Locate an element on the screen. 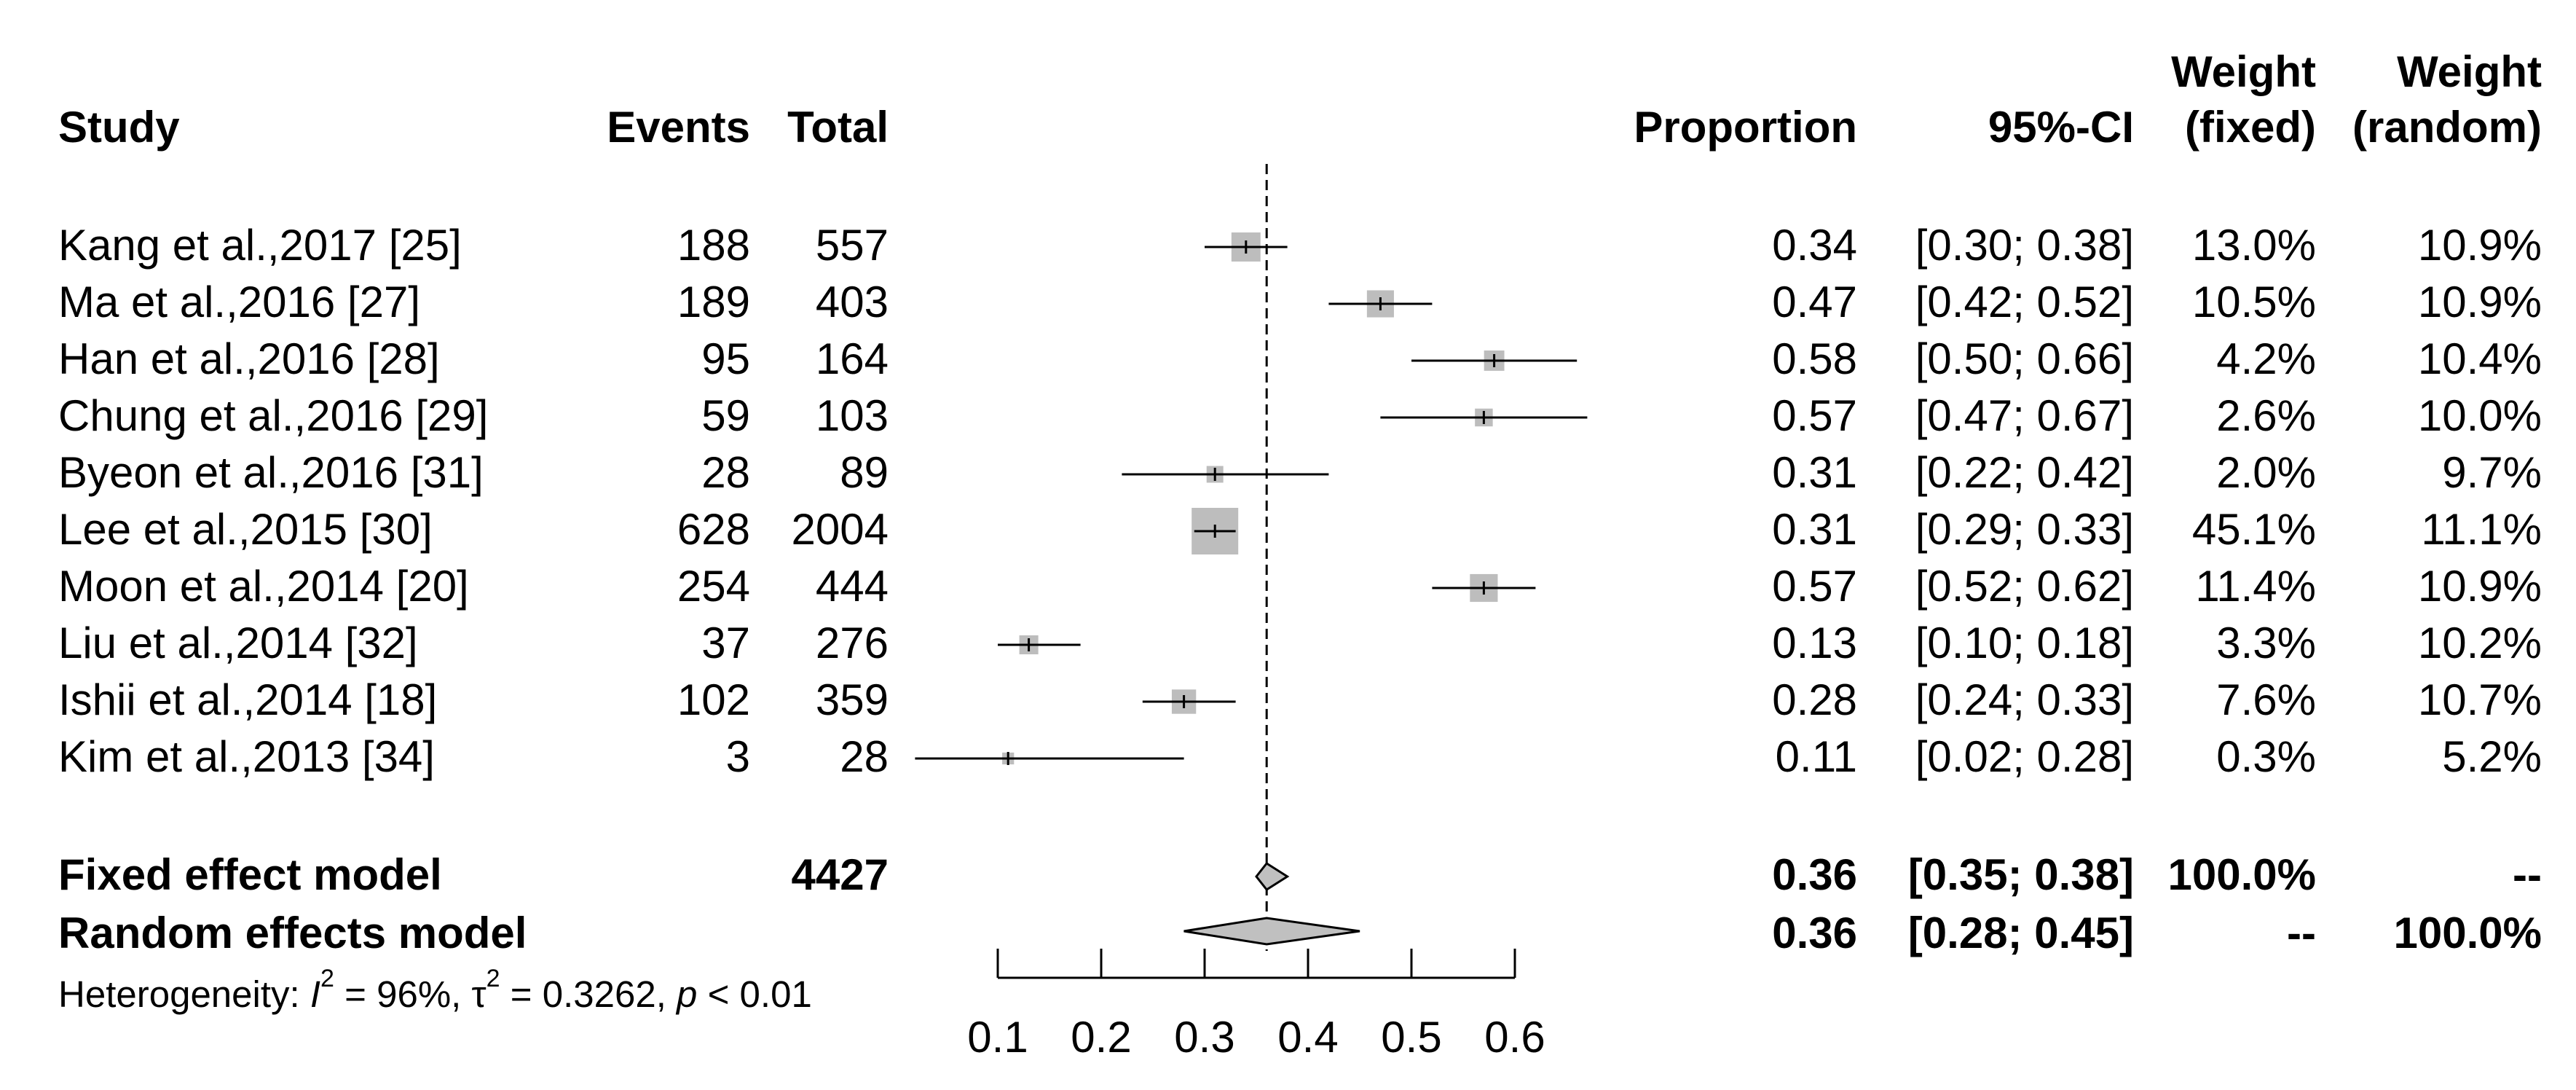 This screenshot has height=1090, width=2576. i-symbol: I is located at coordinates (315, 994).